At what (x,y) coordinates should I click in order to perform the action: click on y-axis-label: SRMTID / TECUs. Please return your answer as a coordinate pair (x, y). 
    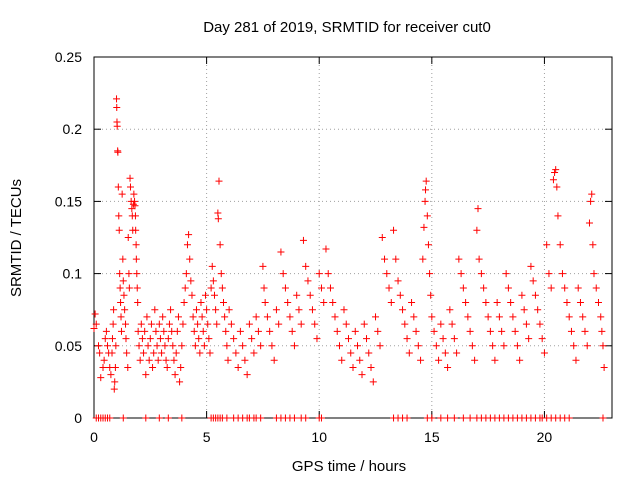
    Looking at the image, I should click on (16, 238).